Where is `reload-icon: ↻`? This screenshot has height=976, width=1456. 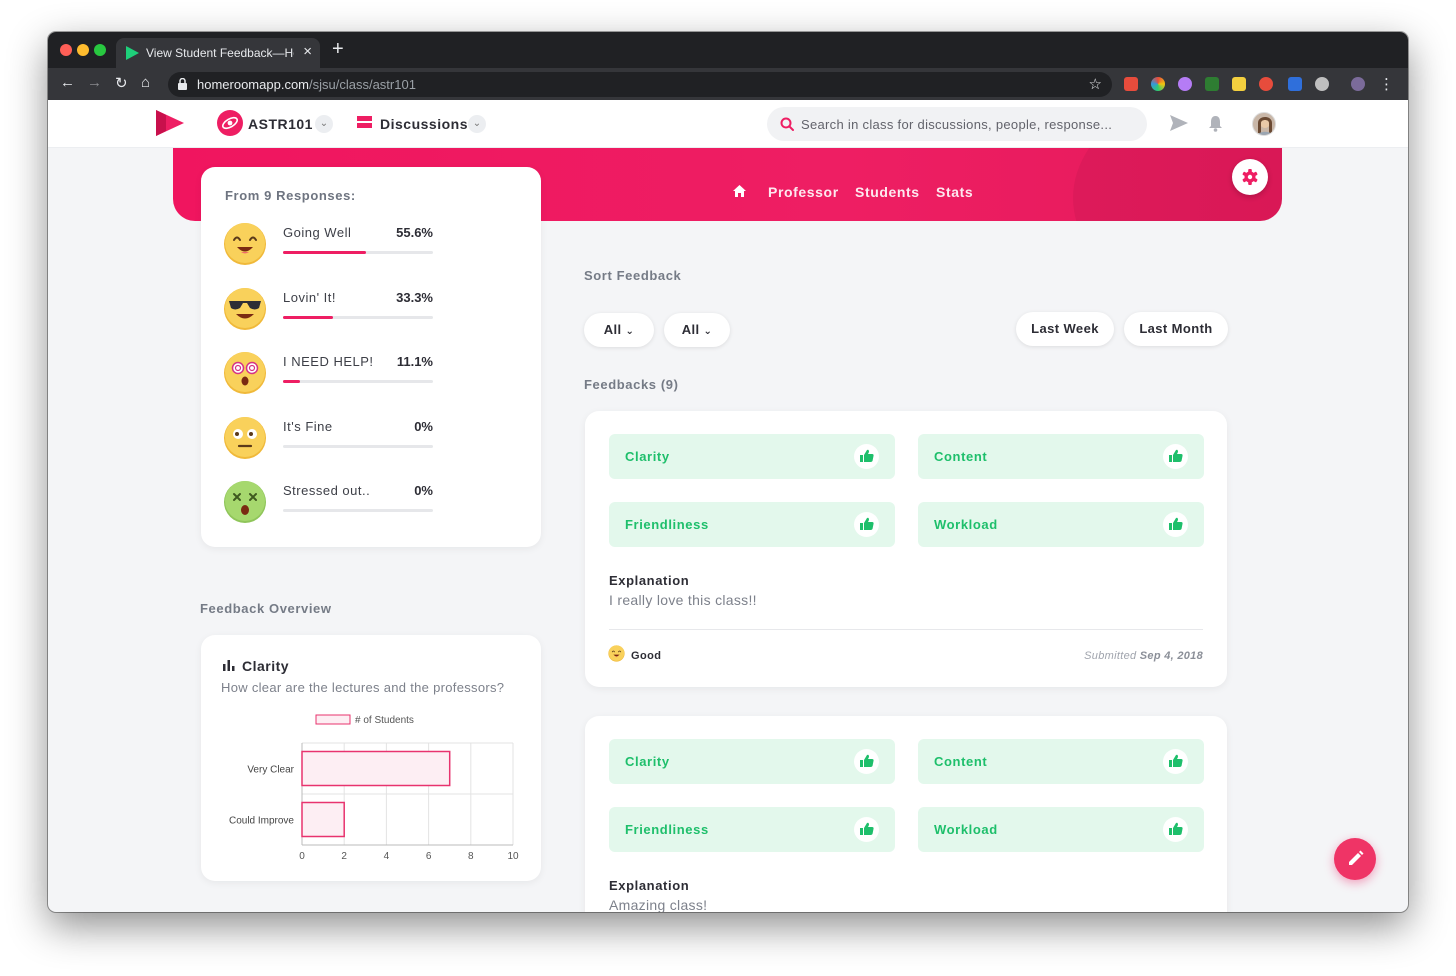 reload-icon: ↻ is located at coordinates (121, 83).